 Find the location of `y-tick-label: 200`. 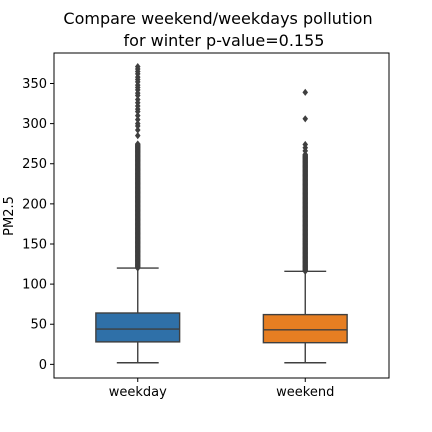

y-tick-label: 200 is located at coordinates (34, 204).